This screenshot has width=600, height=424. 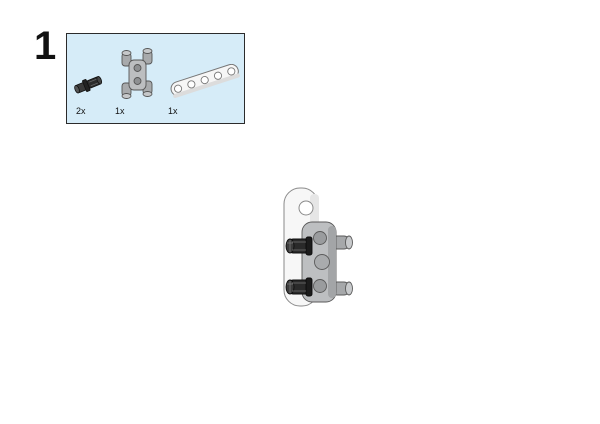 What do you see at coordinates (299, 287) in the screenshot?
I see `black-pin-assembled-bottom` at bounding box center [299, 287].